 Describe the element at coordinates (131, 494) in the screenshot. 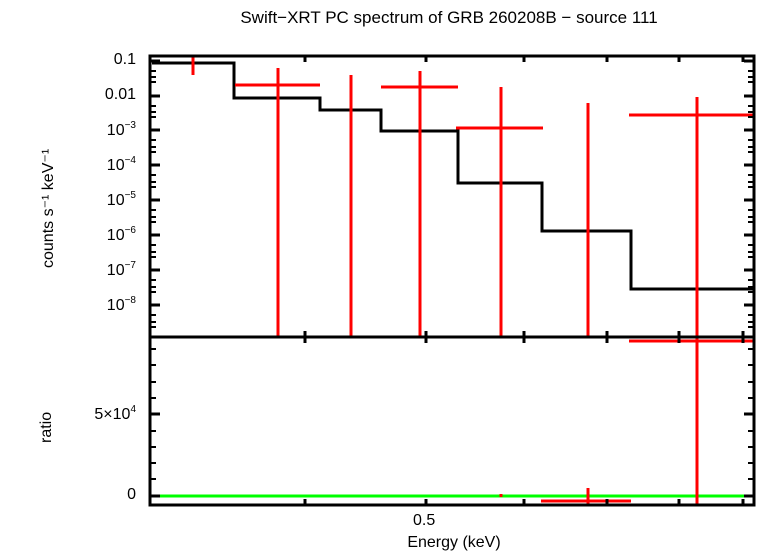

I see `ytick-0: 0` at that location.